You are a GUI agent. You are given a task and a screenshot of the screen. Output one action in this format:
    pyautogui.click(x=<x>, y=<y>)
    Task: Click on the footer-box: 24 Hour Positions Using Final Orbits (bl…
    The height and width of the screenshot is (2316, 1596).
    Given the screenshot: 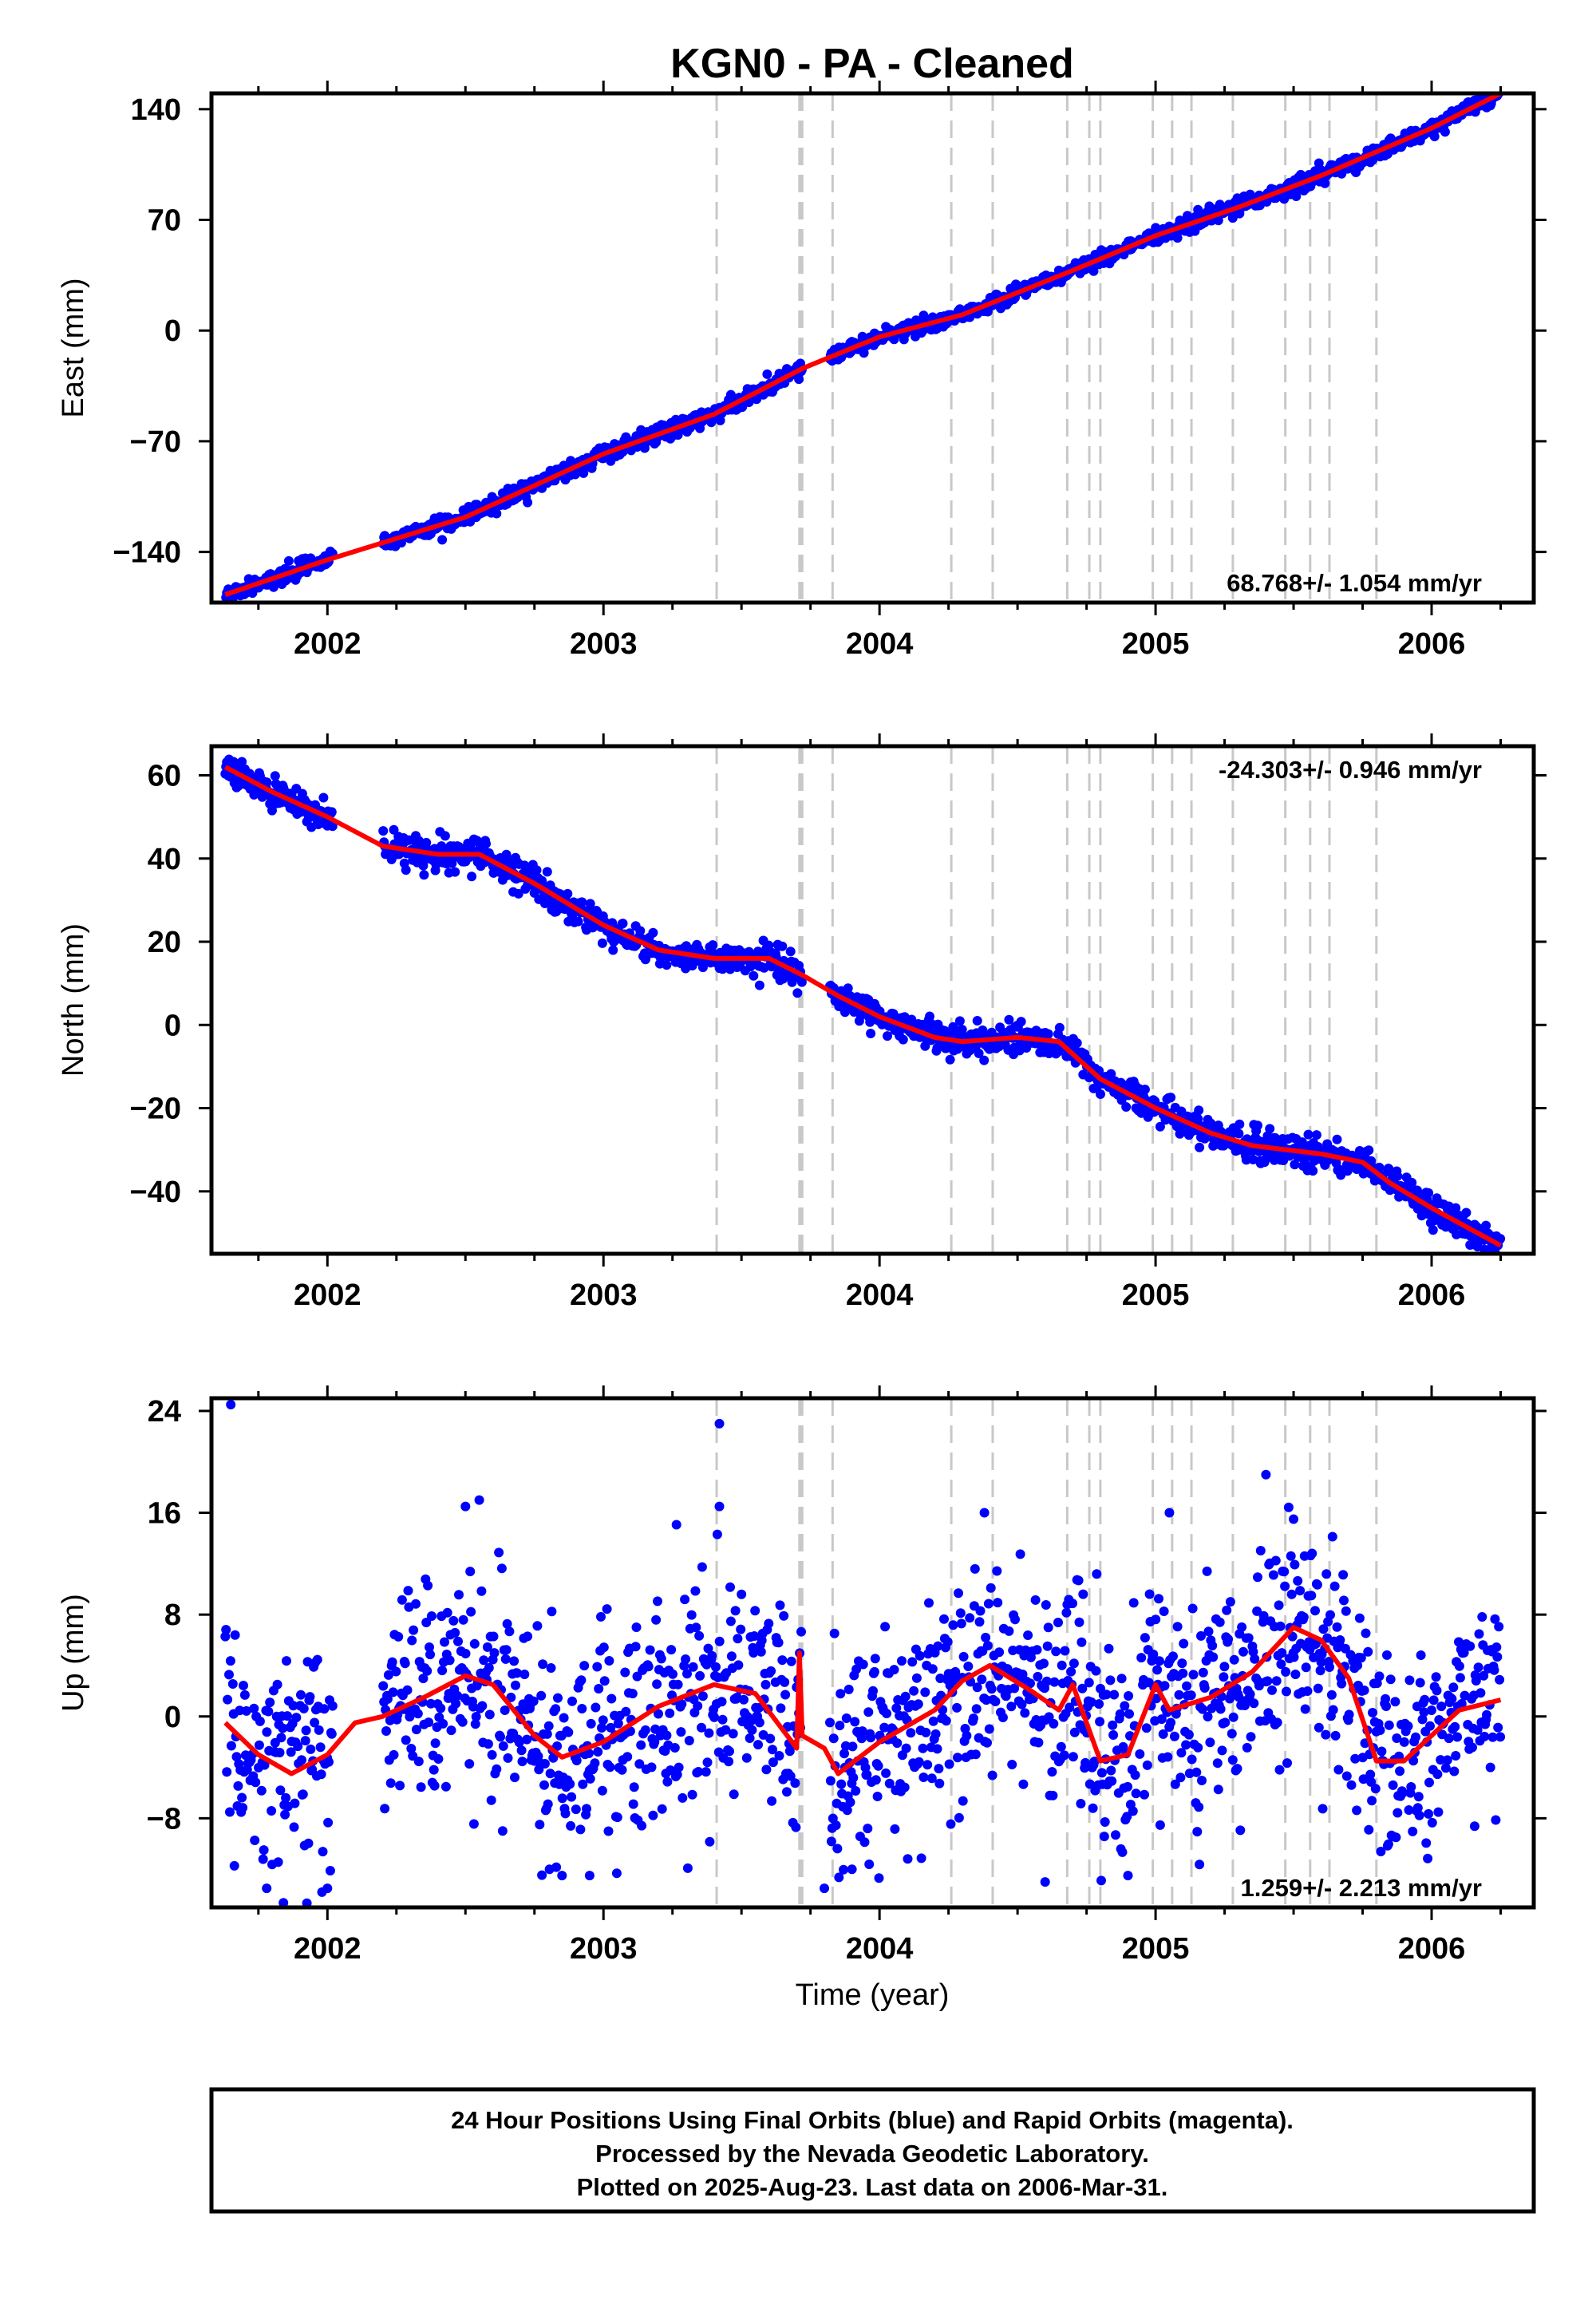 What is the action you would take?
    pyautogui.click(x=873, y=2150)
    